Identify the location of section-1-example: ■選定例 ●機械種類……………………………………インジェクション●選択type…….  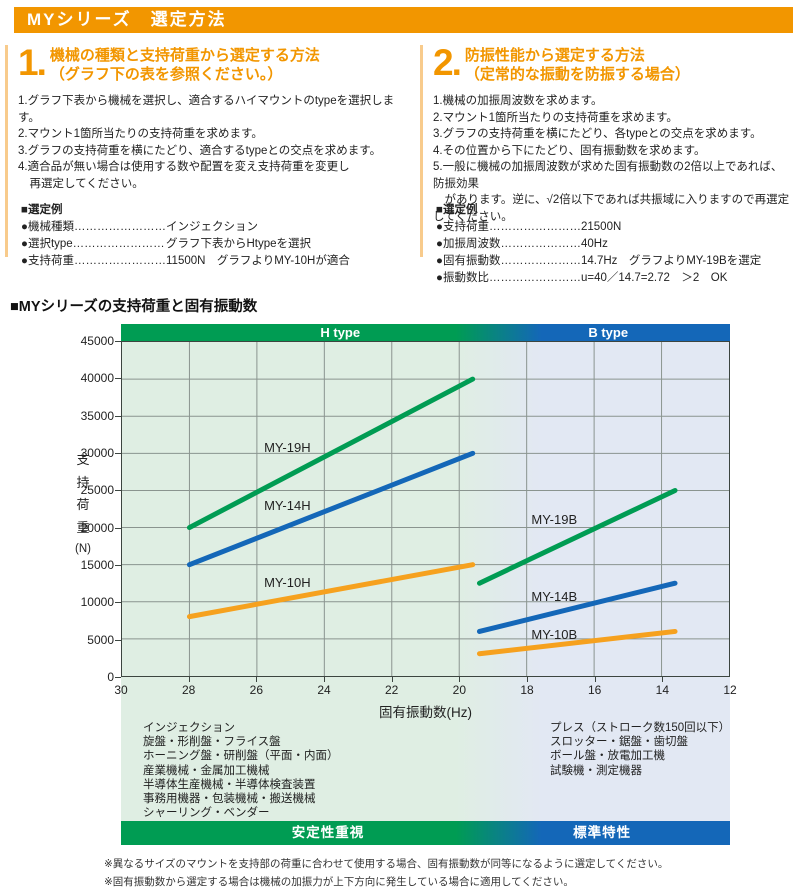
(185, 236).